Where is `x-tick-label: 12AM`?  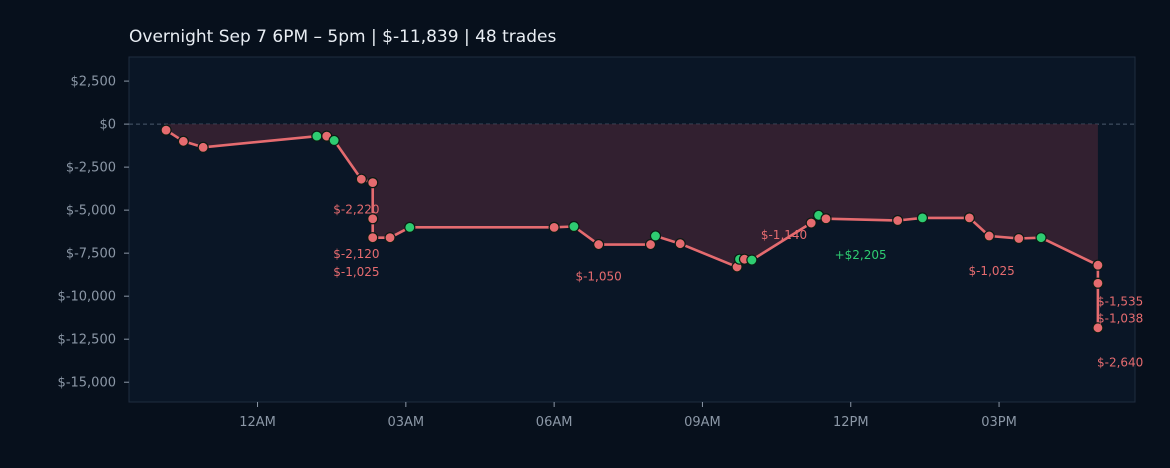 x-tick-label: 12AM is located at coordinates (257, 422).